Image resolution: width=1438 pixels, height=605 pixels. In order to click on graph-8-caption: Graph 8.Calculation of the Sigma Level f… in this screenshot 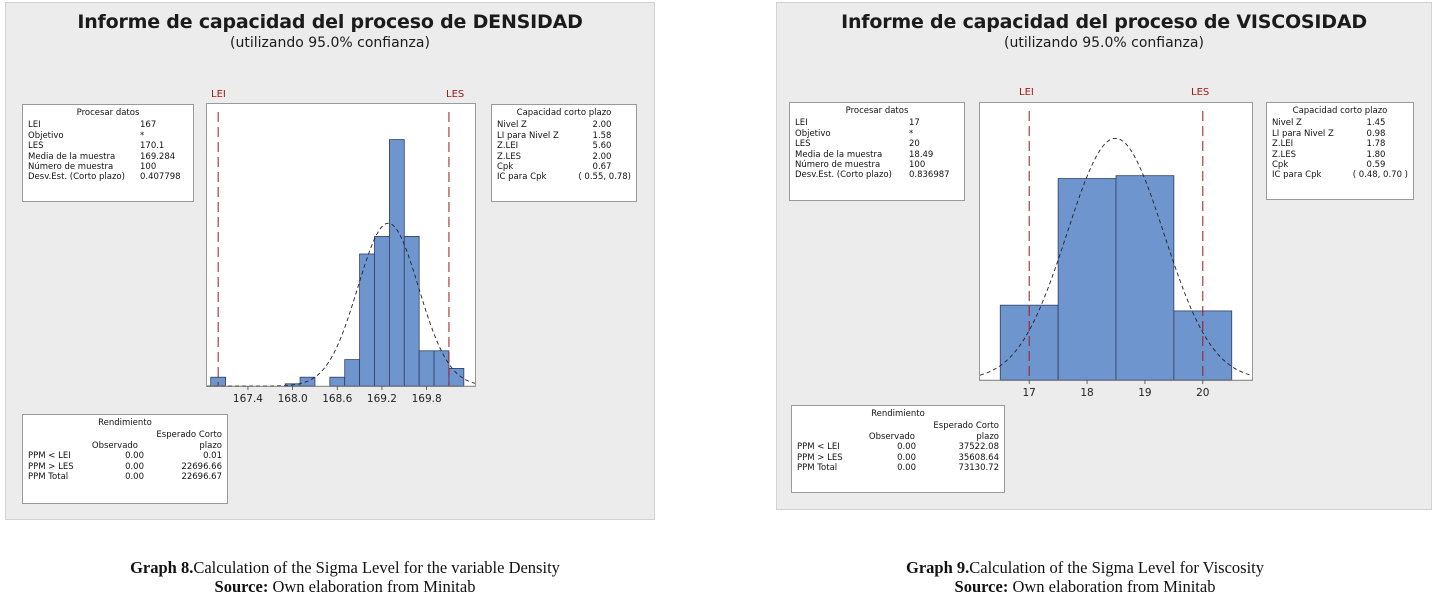, I will do `click(345, 577)`.